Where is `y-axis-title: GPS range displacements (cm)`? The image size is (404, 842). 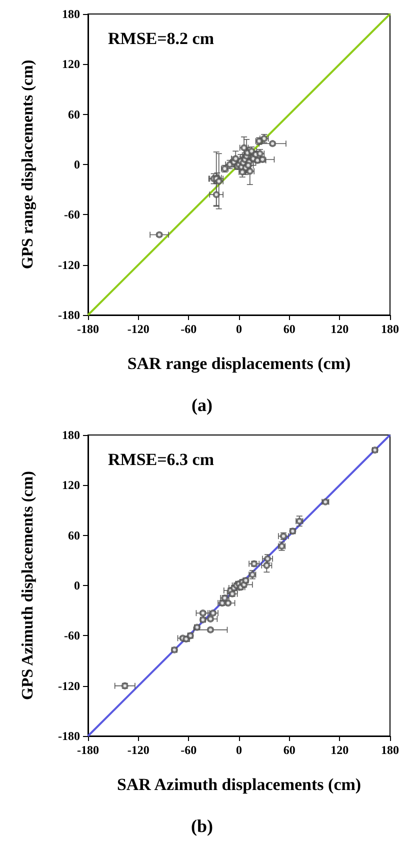
y-axis-title: GPS range displacements (cm) is located at coordinates (28, 165).